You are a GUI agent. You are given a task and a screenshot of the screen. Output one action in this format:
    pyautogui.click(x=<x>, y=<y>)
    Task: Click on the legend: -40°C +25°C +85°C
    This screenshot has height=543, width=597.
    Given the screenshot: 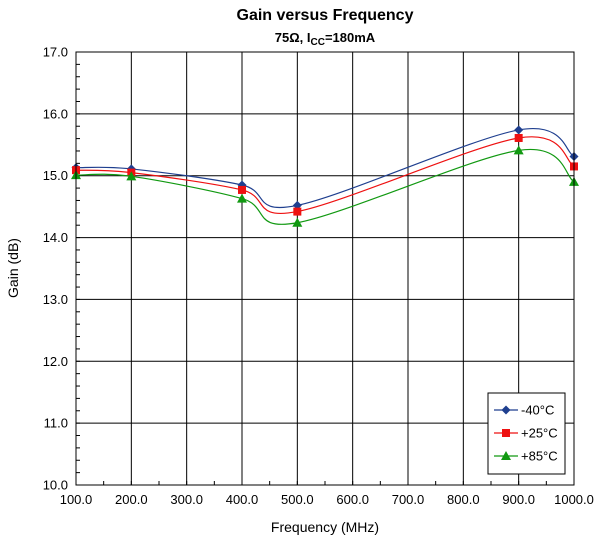 What is the action you would take?
    pyautogui.click(x=526, y=433)
    